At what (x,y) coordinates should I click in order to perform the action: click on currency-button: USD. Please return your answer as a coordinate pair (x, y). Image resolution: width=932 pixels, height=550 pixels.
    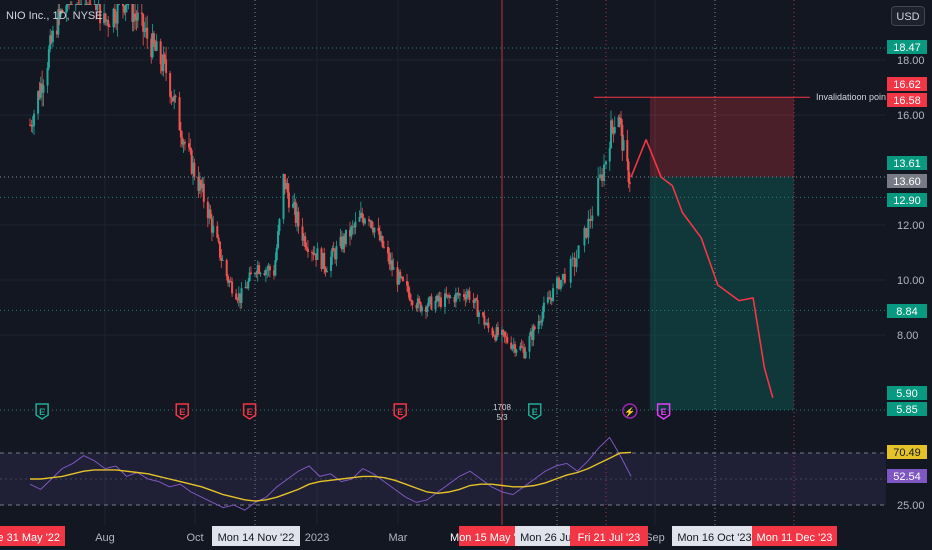
    Looking at the image, I should click on (908, 16).